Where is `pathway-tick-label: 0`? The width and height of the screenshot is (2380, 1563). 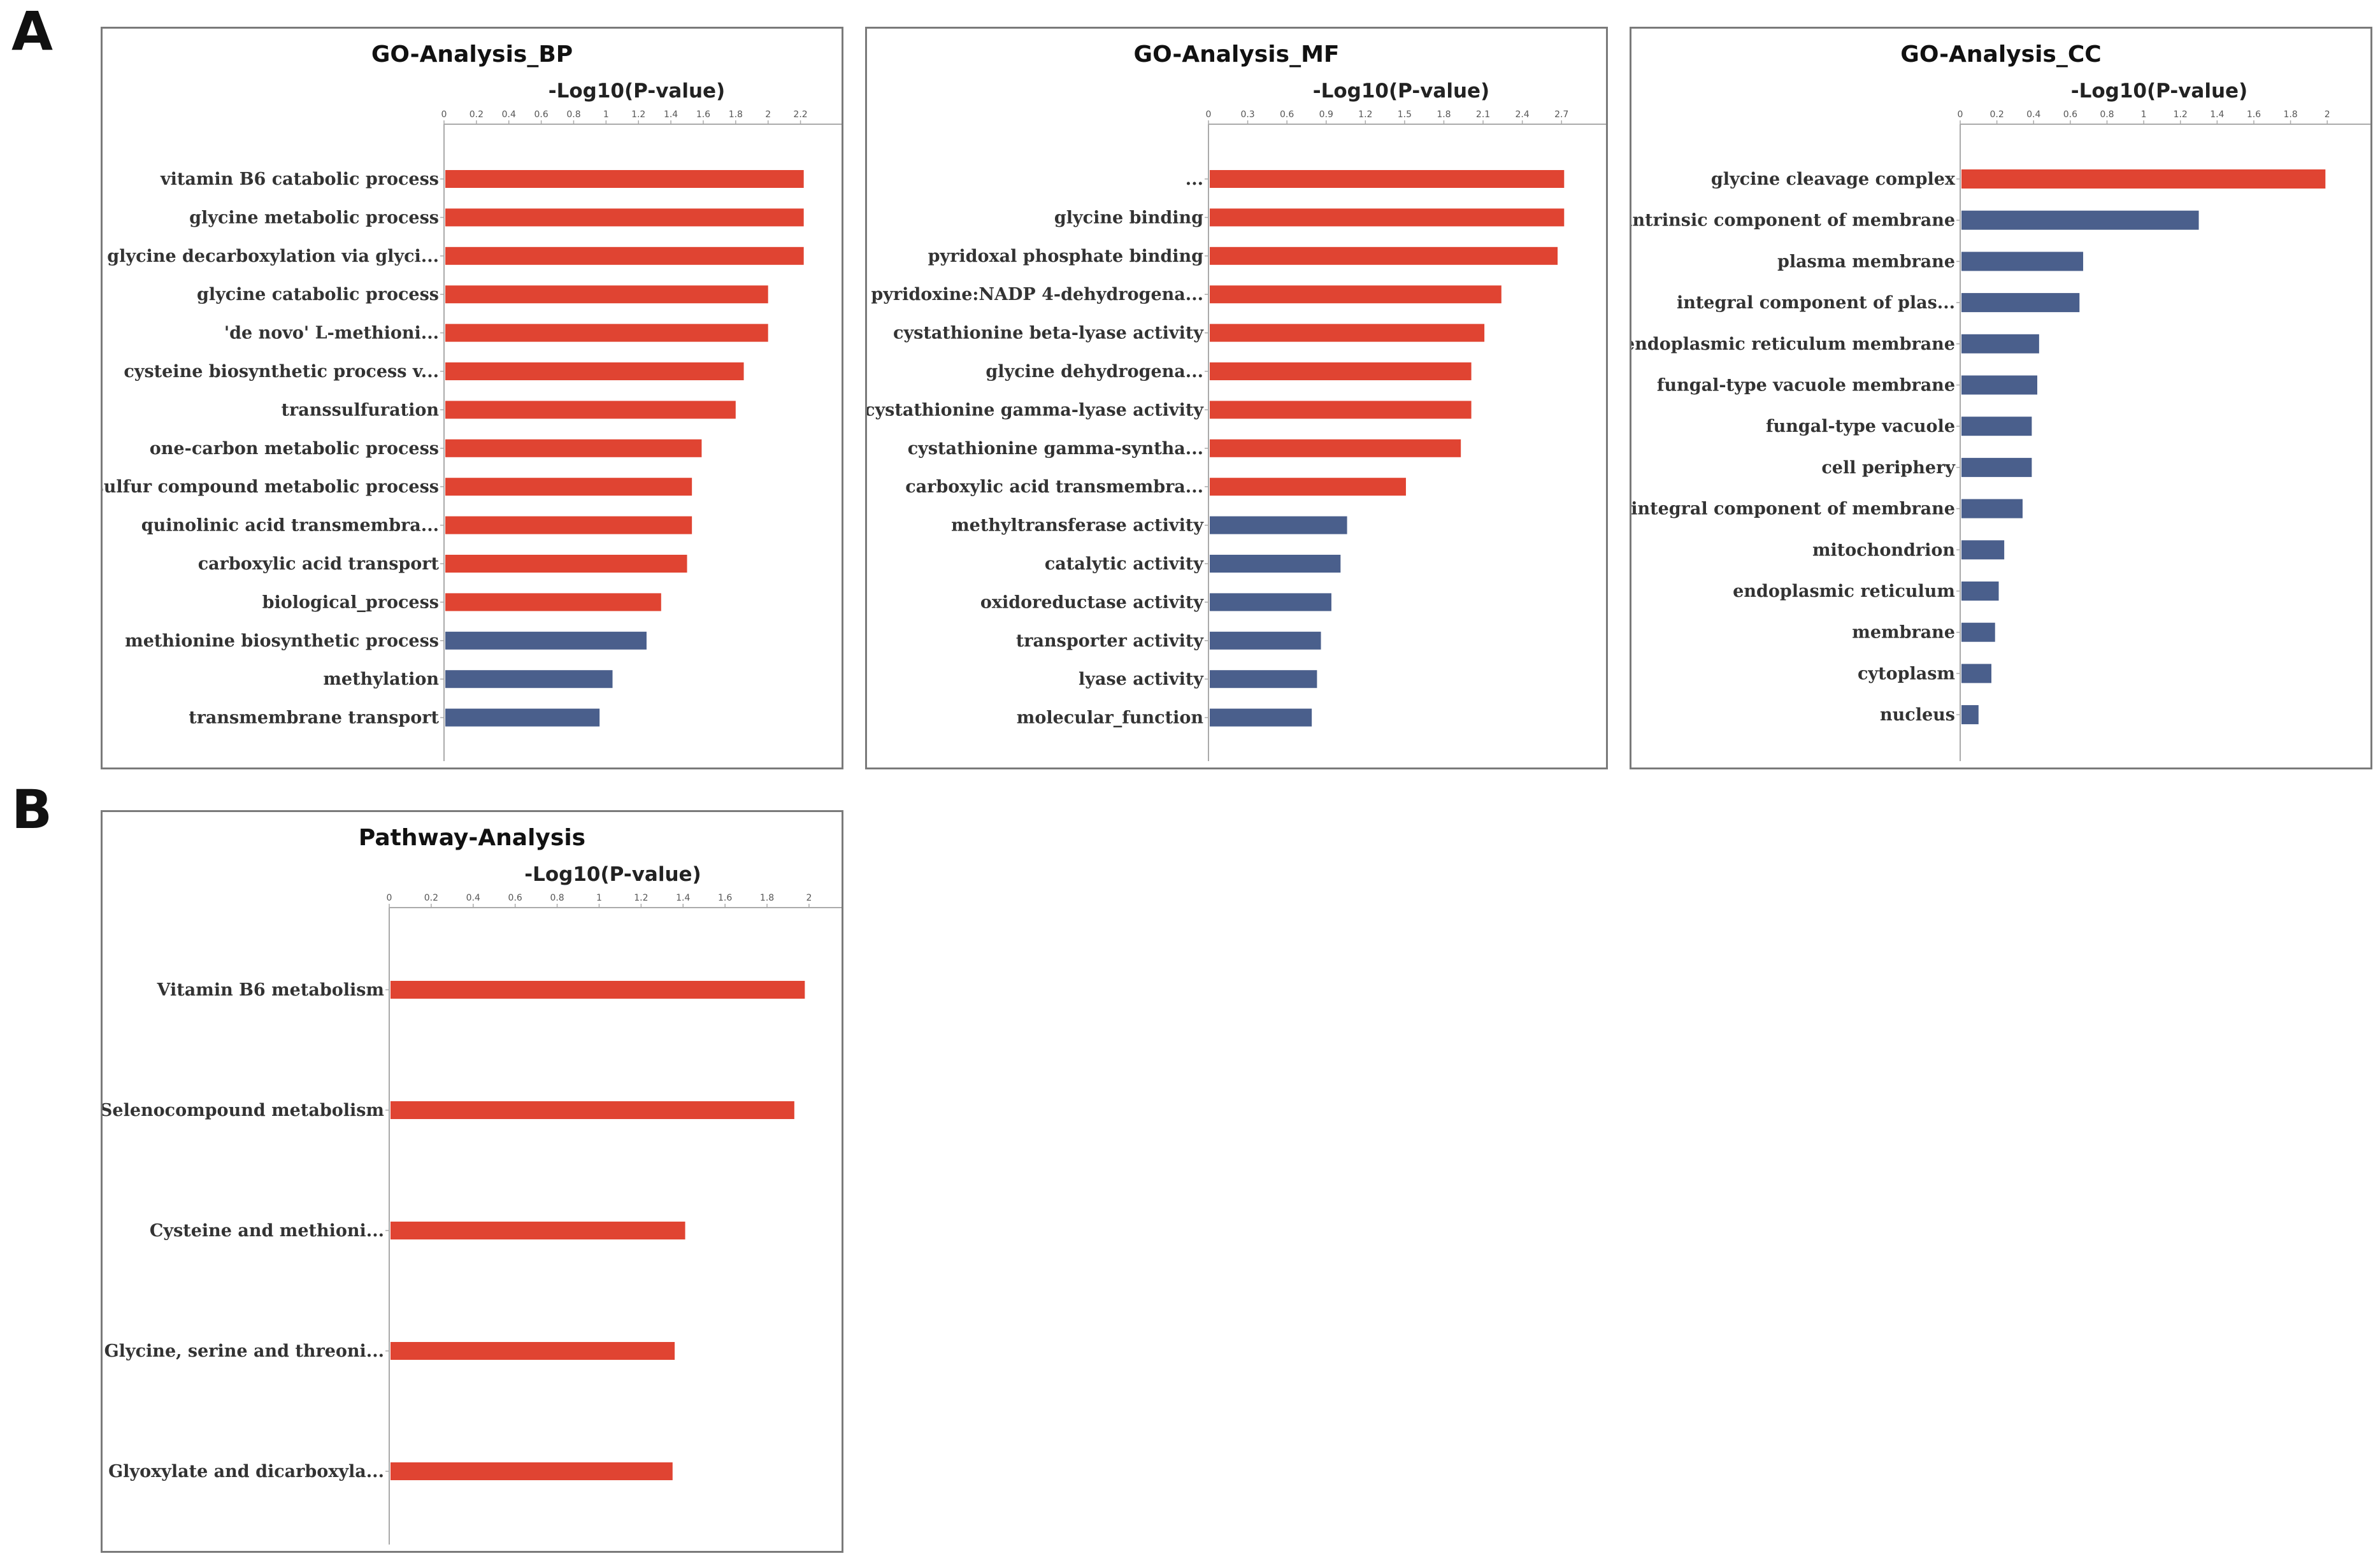 pathway-tick-label: 0 is located at coordinates (390, 898).